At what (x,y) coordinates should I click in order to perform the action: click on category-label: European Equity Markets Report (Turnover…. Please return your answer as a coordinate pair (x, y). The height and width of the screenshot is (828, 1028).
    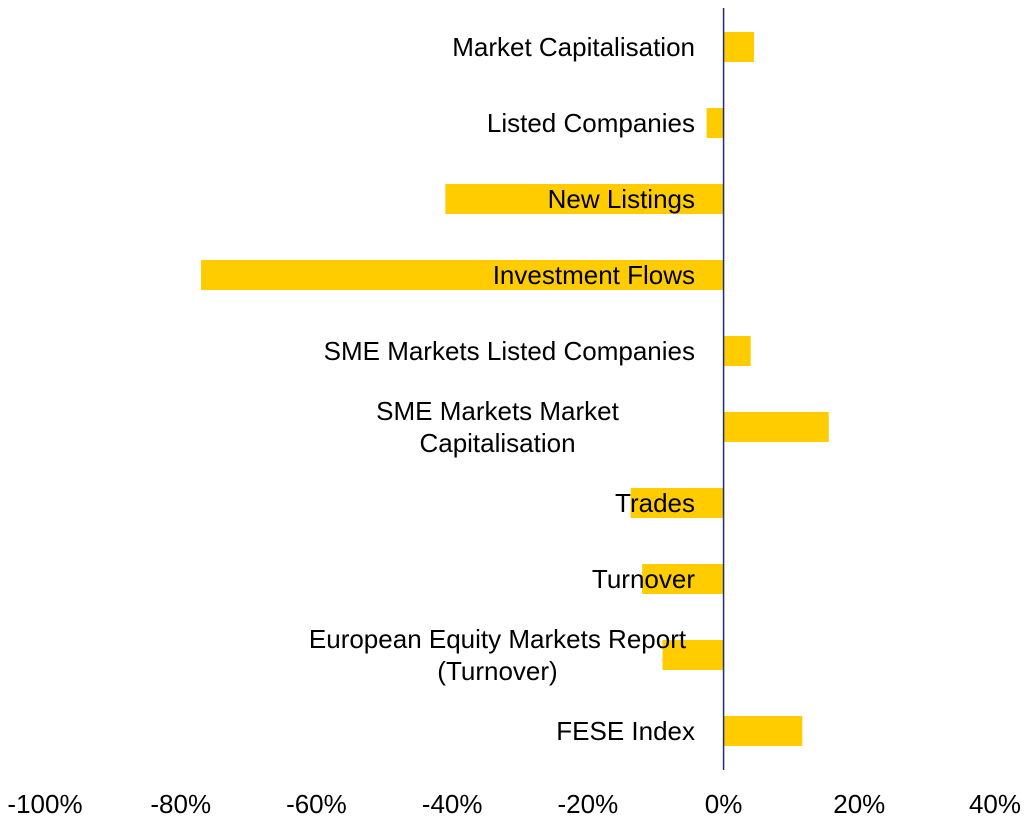
    Looking at the image, I should click on (497, 655).